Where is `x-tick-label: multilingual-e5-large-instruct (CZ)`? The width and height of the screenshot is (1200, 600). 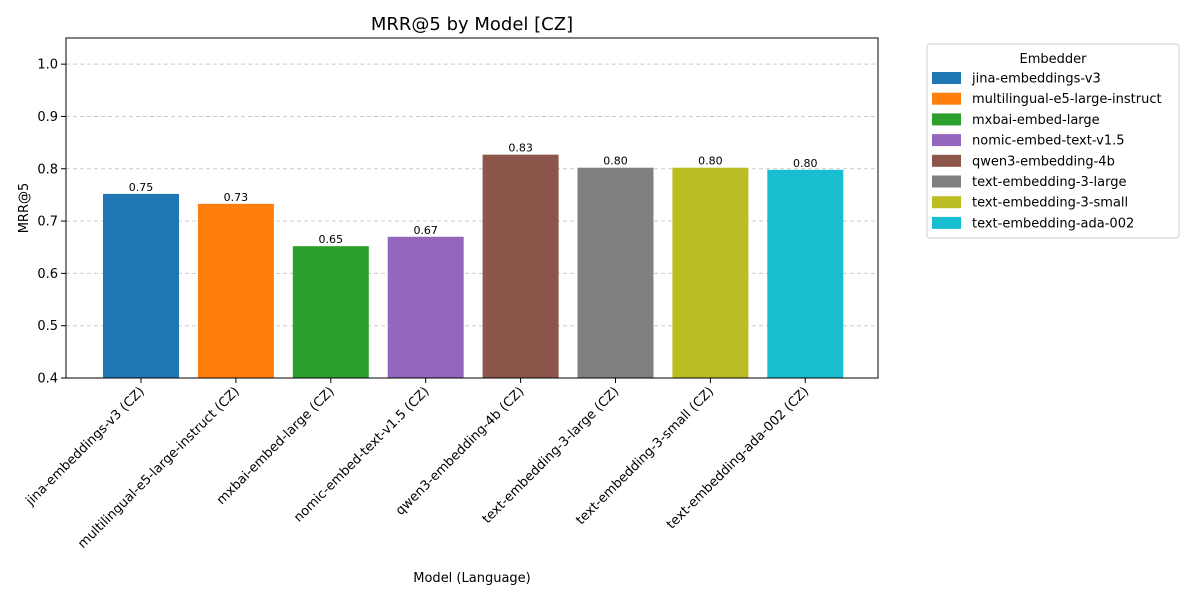
x-tick-label: multilingual-e5-large-instruct (CZ) is located at coordinates (158, 467).